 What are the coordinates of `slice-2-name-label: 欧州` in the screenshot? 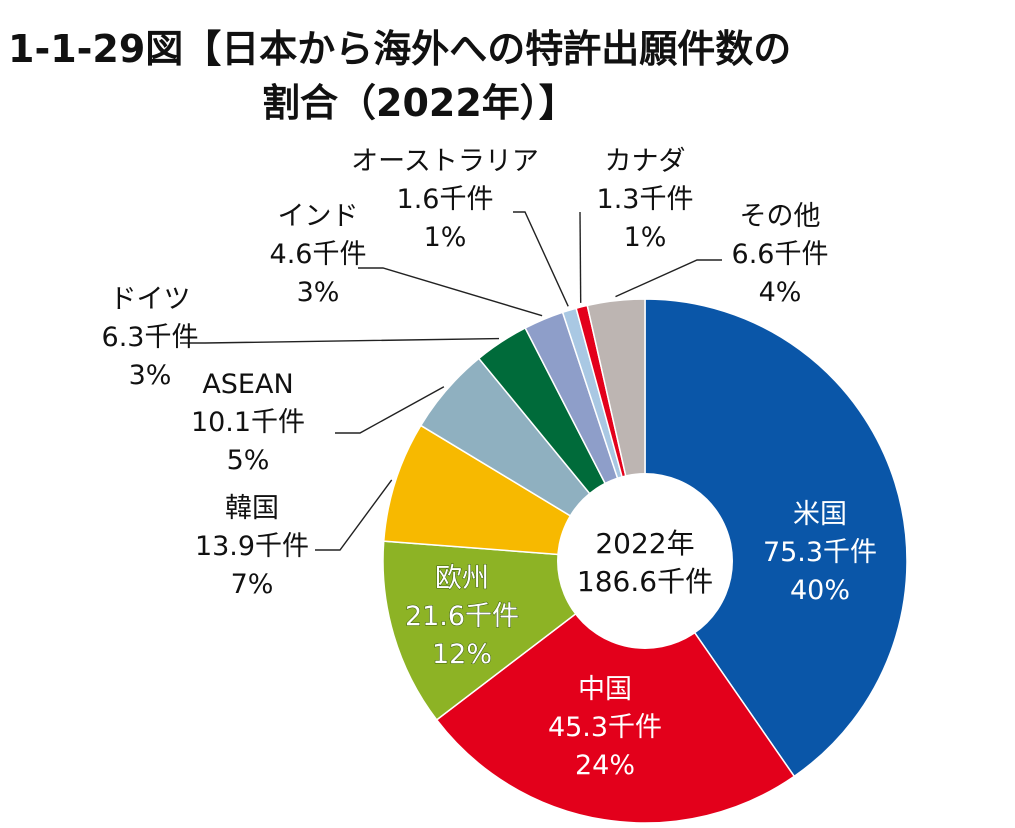 It's located at (462, 578).